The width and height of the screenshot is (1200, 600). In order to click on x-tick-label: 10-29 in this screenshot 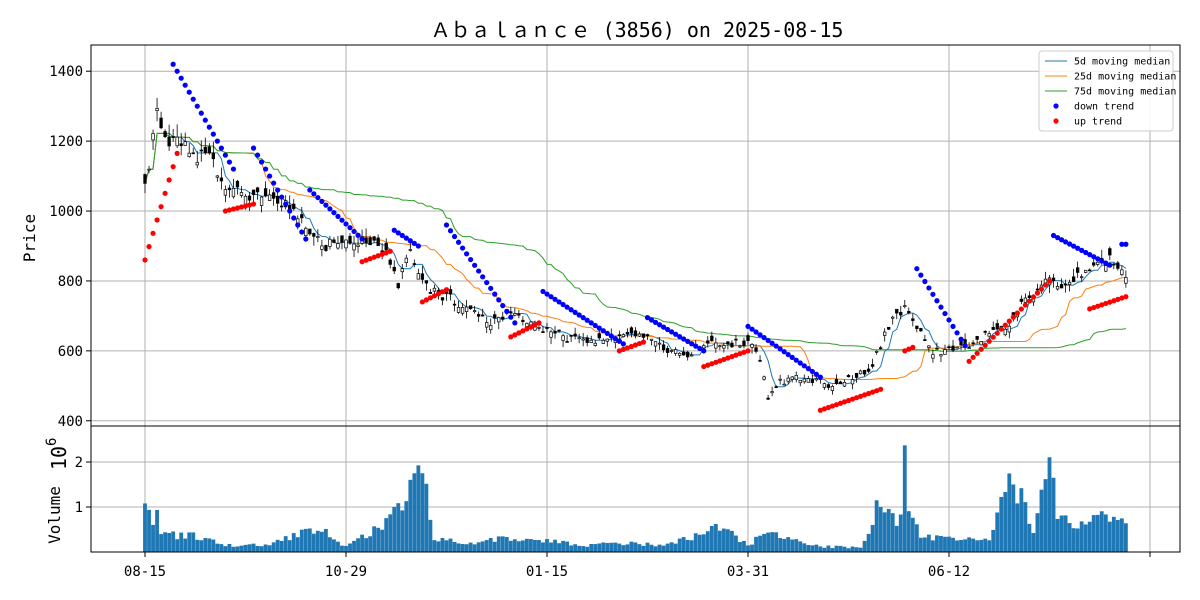, I will do `click(346, 572)`.